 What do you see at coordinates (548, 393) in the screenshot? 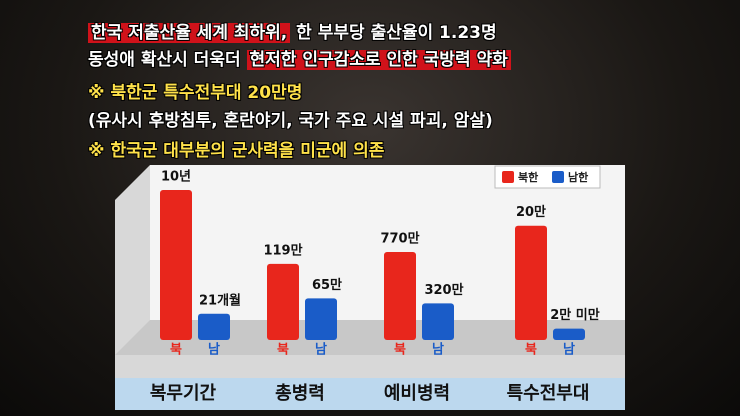
I see `category-label: 특수전부대` at bounding box center [548, 393].